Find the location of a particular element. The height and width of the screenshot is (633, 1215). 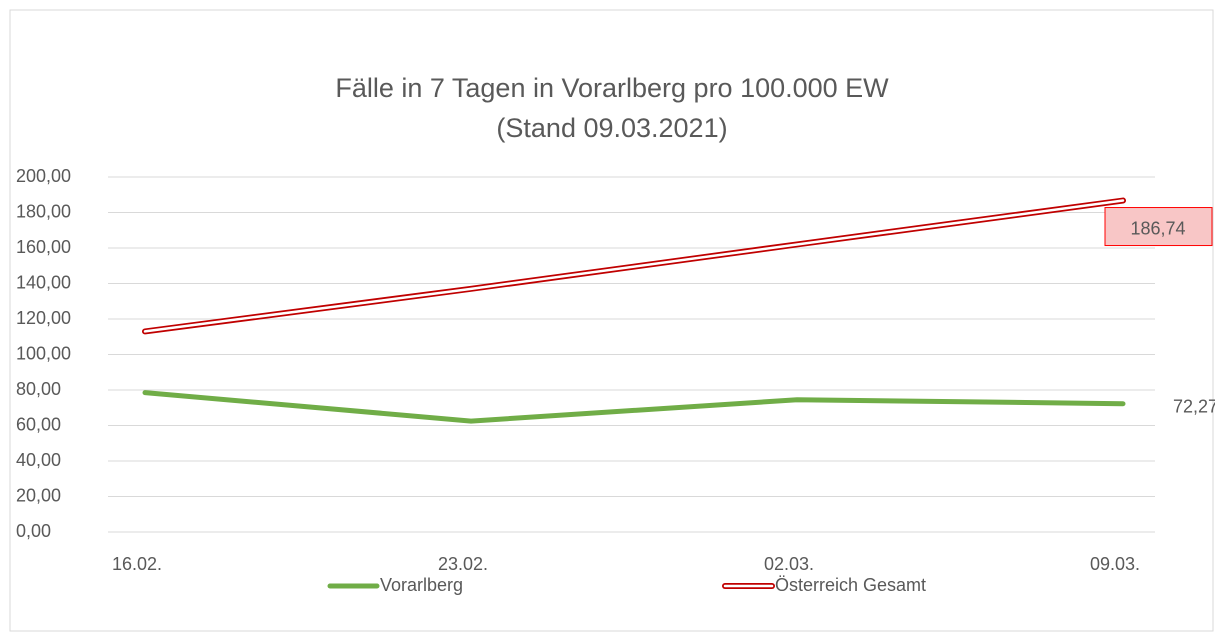

y-tick-label: 20,00 is located at coordinates (38, 495).